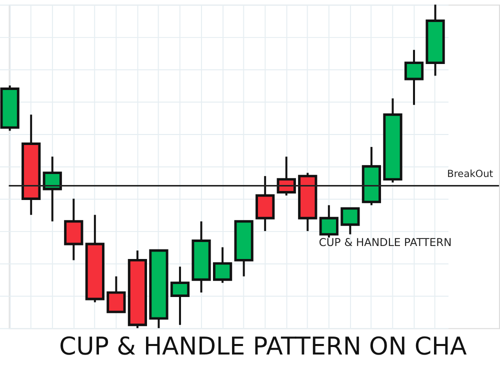  Describe the element at coordinates (263, 346) in the screenshot. I see `text: CUP & HANDLE PATTERN ON CHA` at that location.